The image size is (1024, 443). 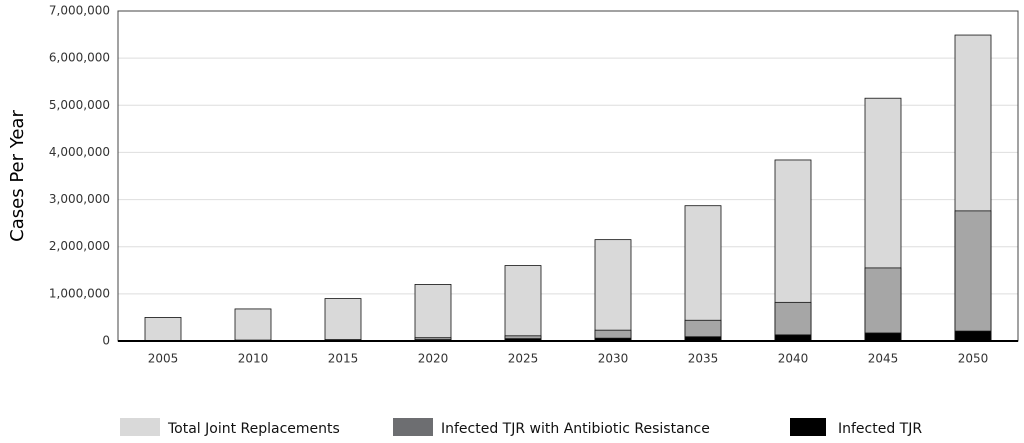 I want to click on legend-label: Infected TJR with Antibiotic Resistance, so click(x=575, y=429).